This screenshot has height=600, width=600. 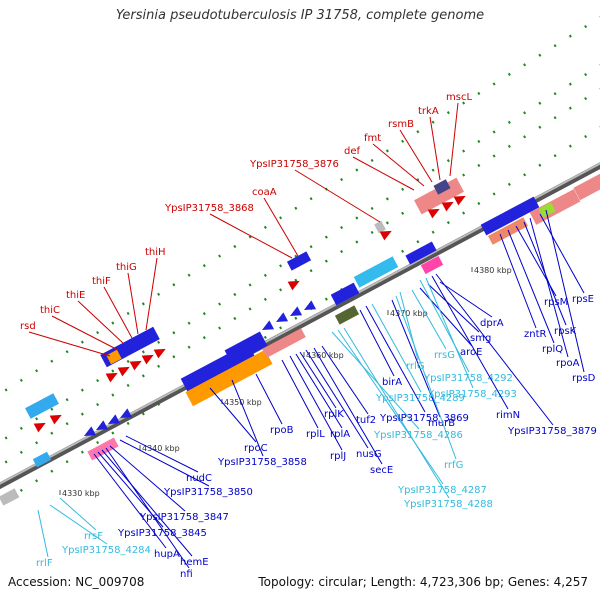 What do you see at coordinates (256, 448) in the screenshot?
I see `gene-label: rpoC` at bounding box center [256, 448].